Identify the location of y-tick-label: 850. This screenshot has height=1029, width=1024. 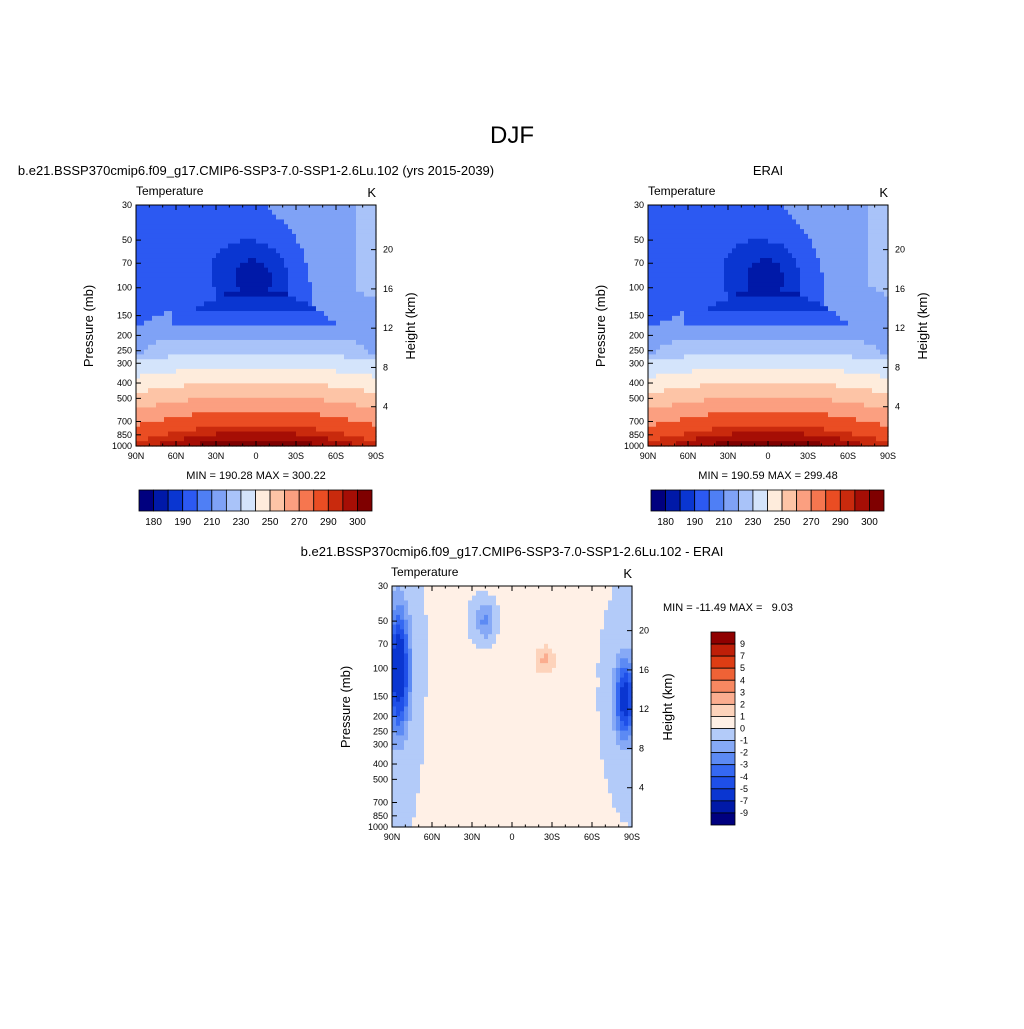
(124, 435).